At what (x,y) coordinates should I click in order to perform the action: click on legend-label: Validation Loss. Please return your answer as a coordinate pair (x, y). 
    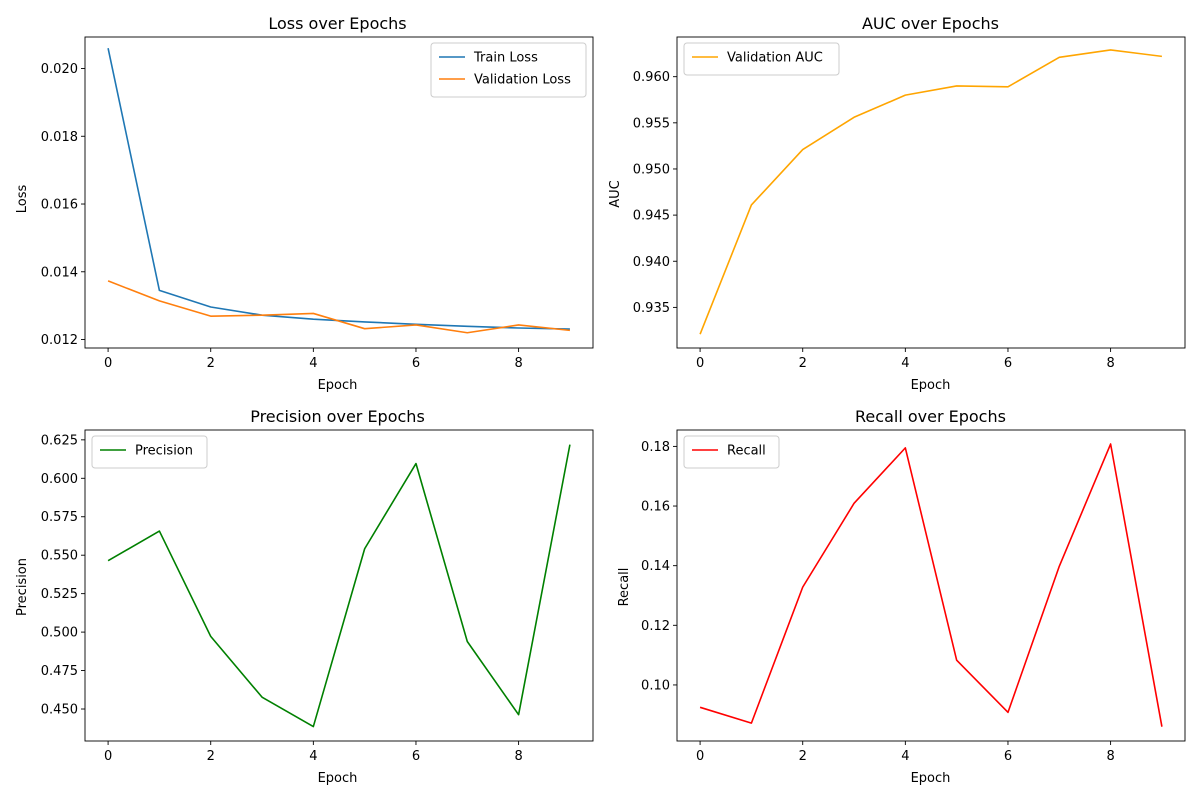
    Looking at the image, I should click on (522, 80).